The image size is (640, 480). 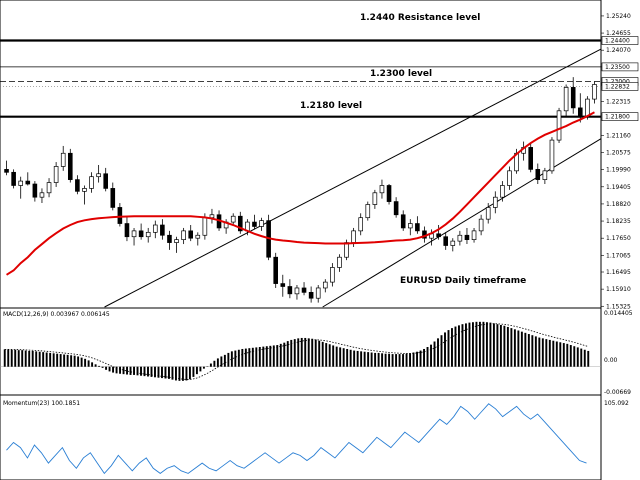 I want to click on level-badge-label: 1.23000, so click(x=617, y=82).